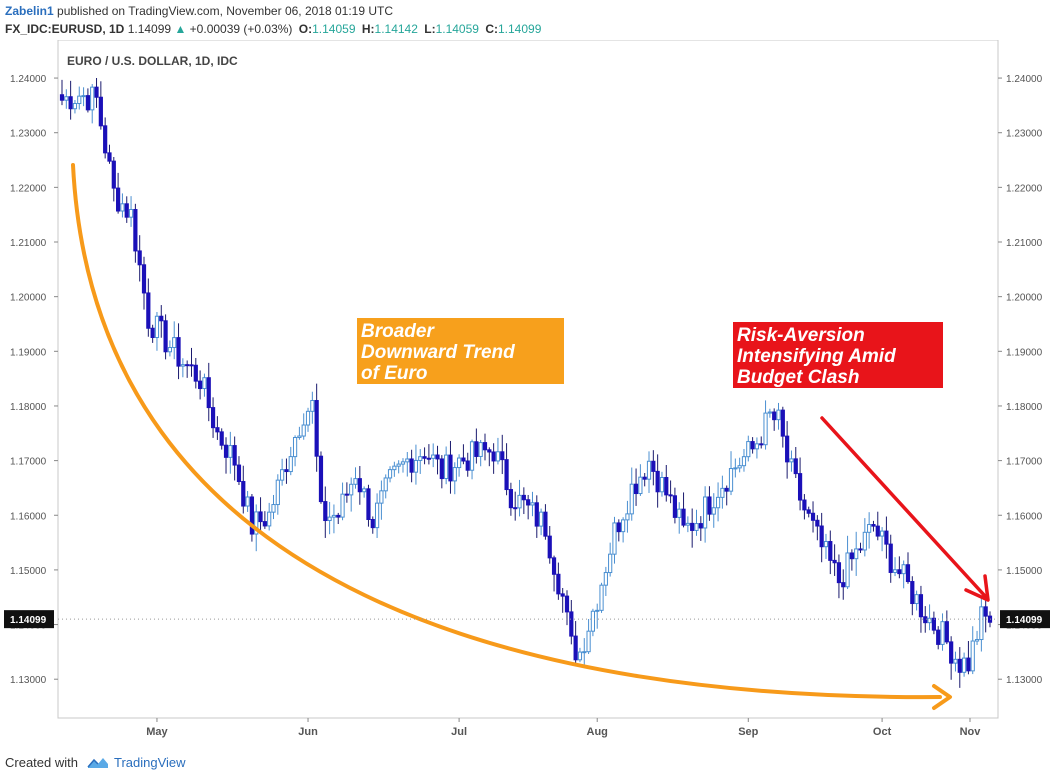  Describe the element at coordinates (1024, 134) in the screenshot. I see `y-tick-label-right: 1.23000` at that location.